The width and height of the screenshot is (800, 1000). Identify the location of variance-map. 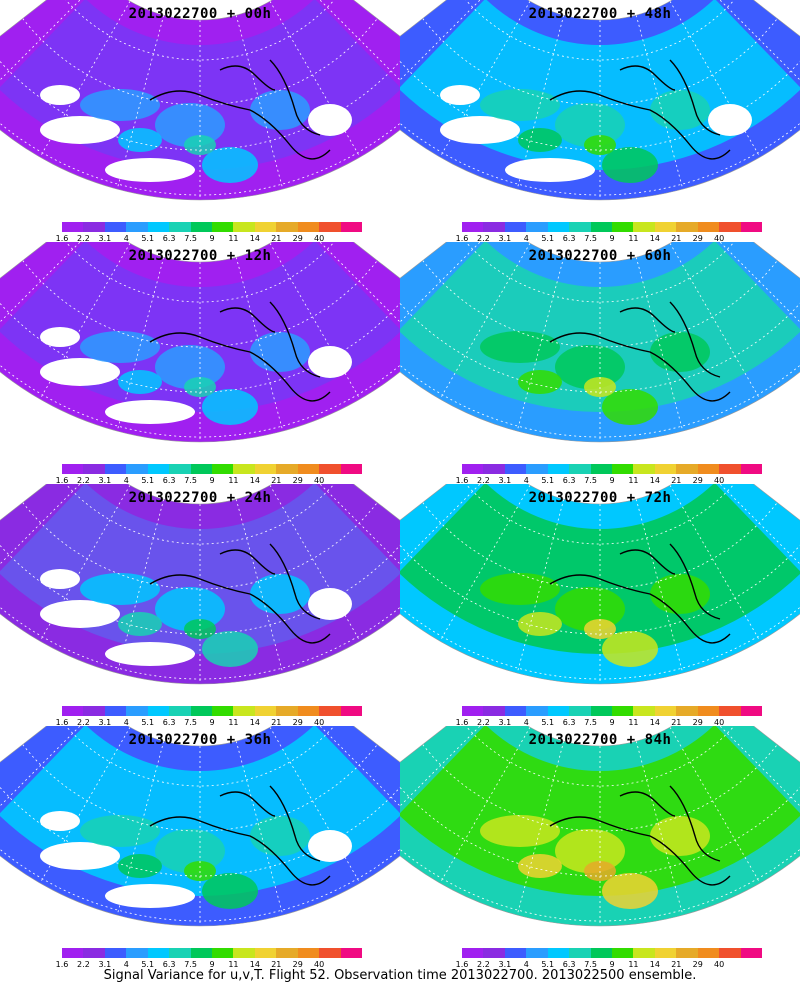
(600, 100).